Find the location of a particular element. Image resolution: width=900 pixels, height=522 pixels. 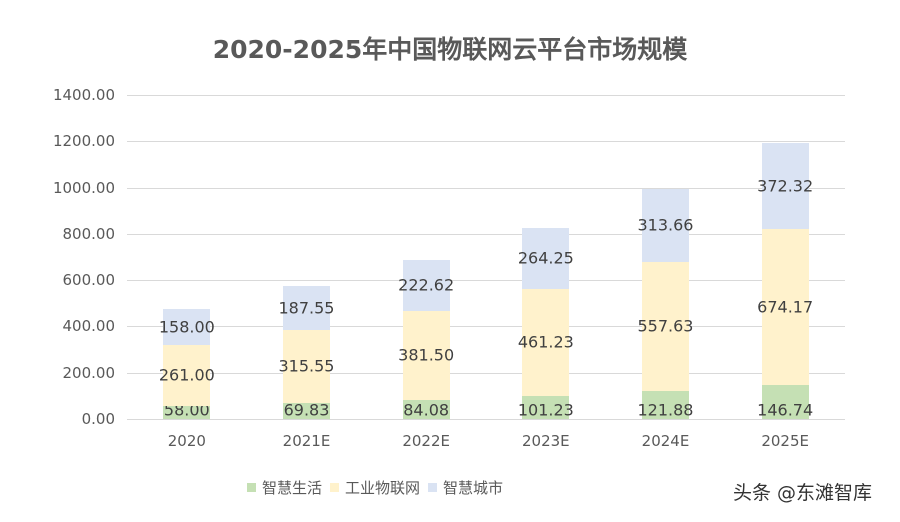

watermark: 头条 @东滩智库 is located at coordinates (802, 493).